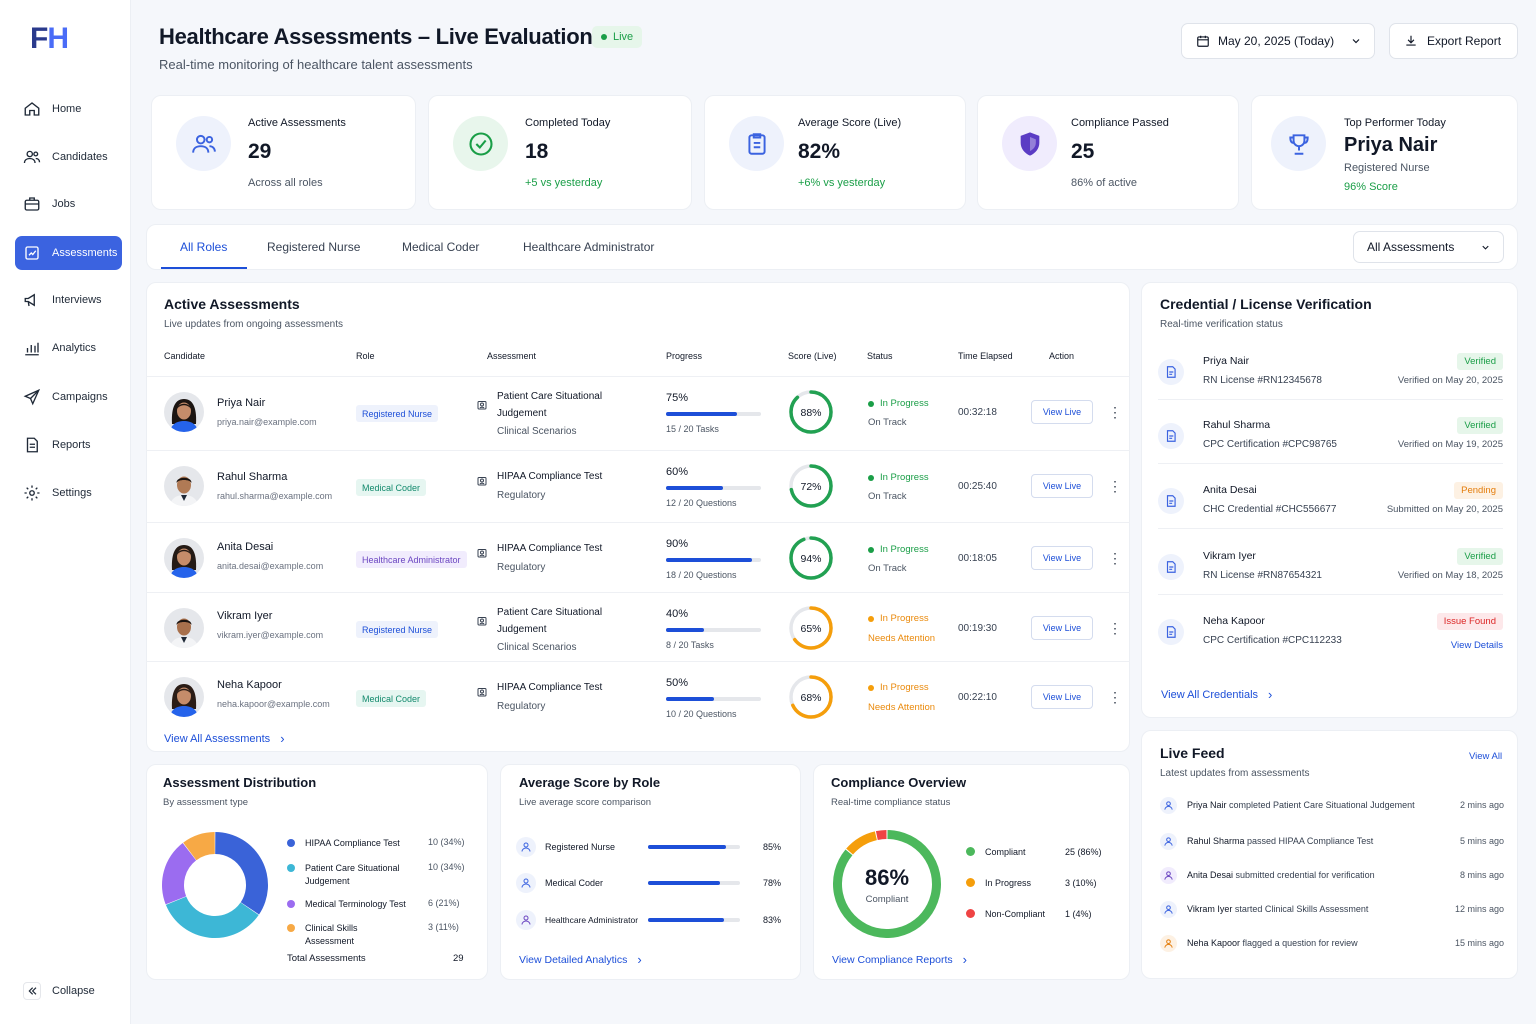  I want to click on shield-check-icon, so click(482, 553).